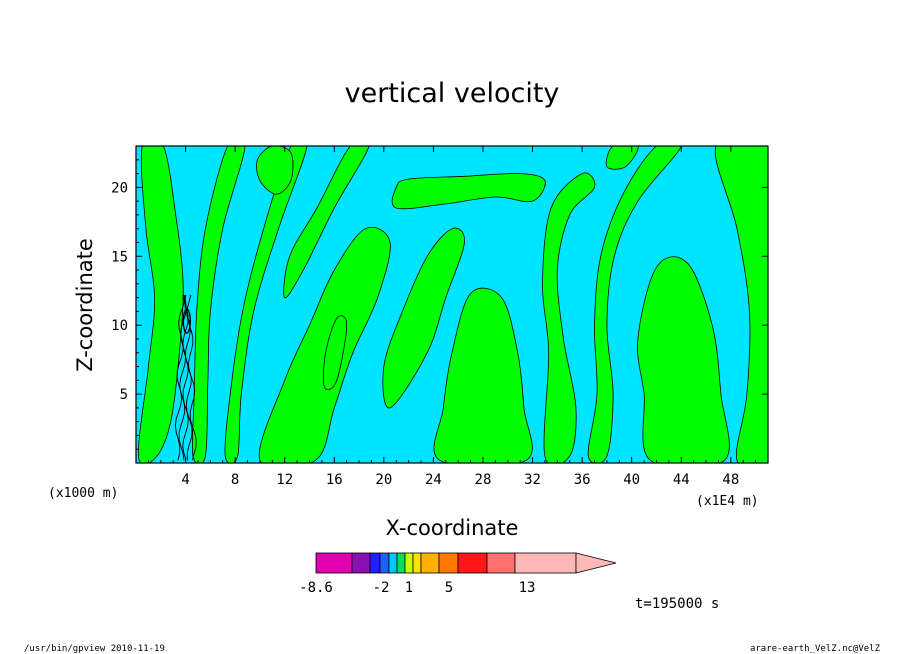 Image resolution: width=904 pixels, height=654 pixels. I want to click on x-tick-label: 8, so click(235, 480).